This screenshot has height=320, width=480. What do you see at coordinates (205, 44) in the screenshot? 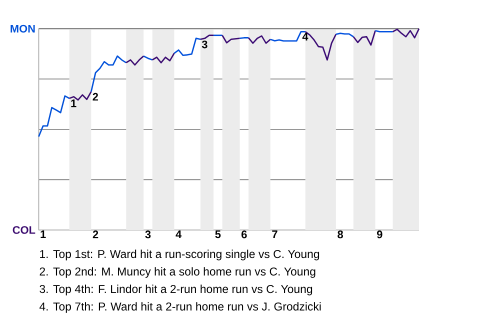
I see `annotation: 3` at bounding box center [205, 44].